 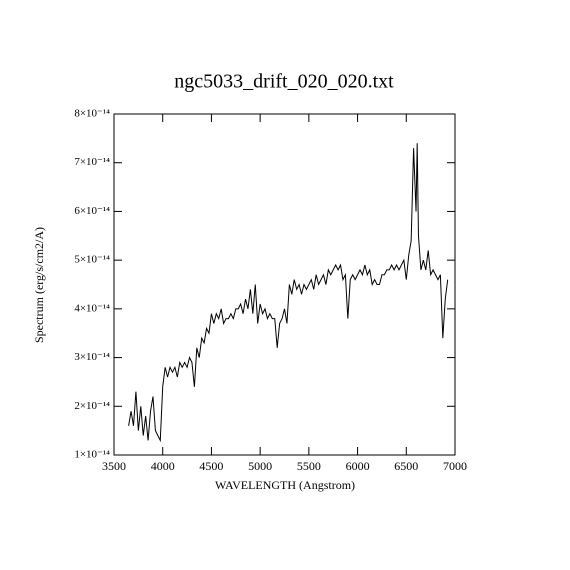 What do you see at coordinates (285, 485) in the screenshot?
I see `x-axis-label: WAVELENGTH (Angstrom)` at bounding box center [285, 485].